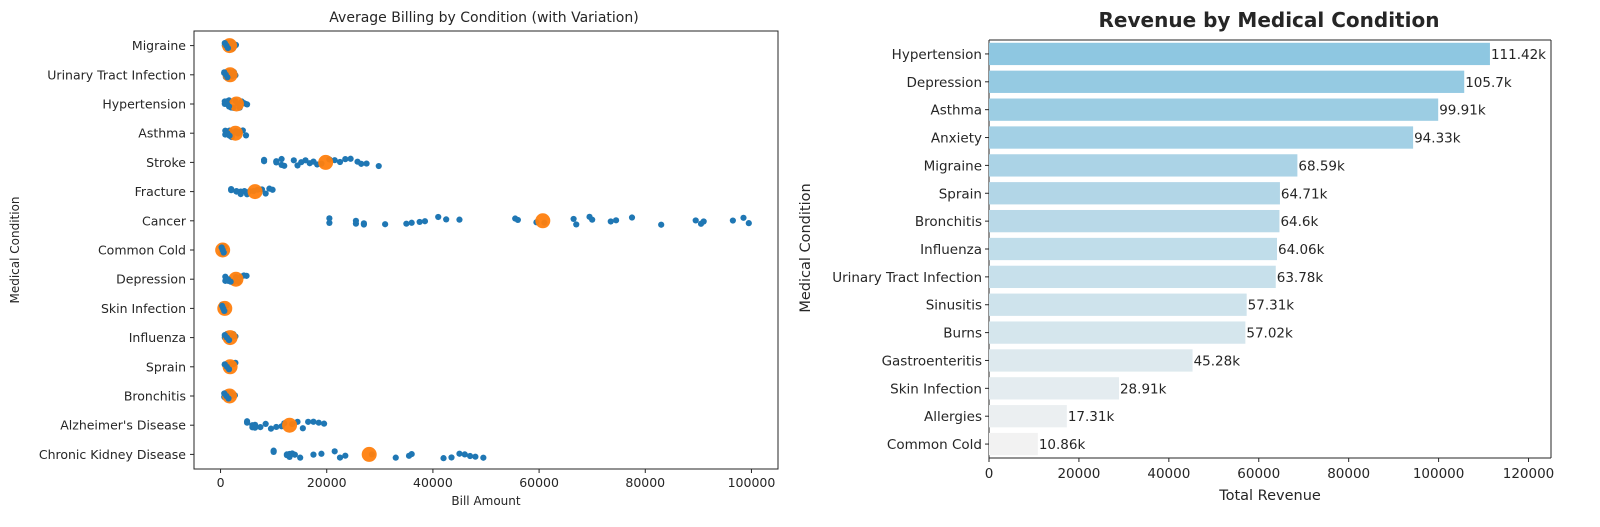 This screenshot has height=527, width=1600. What do you see at coordinates (1529, 474) in the screenshot?
I see `right-x-tick-label: 120000` at bounding box center [1529, 474].